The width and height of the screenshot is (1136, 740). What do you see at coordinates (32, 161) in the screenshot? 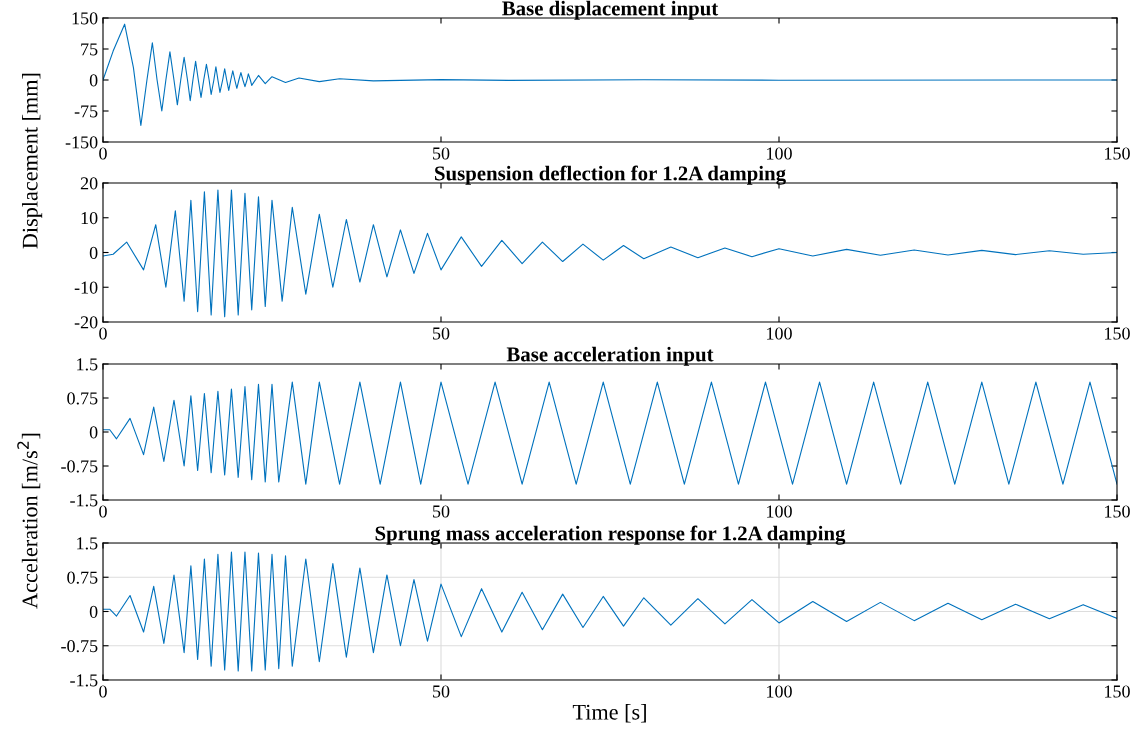
I see `y-axis-title: Displacement [mm]` at bounding box center [32, 161].